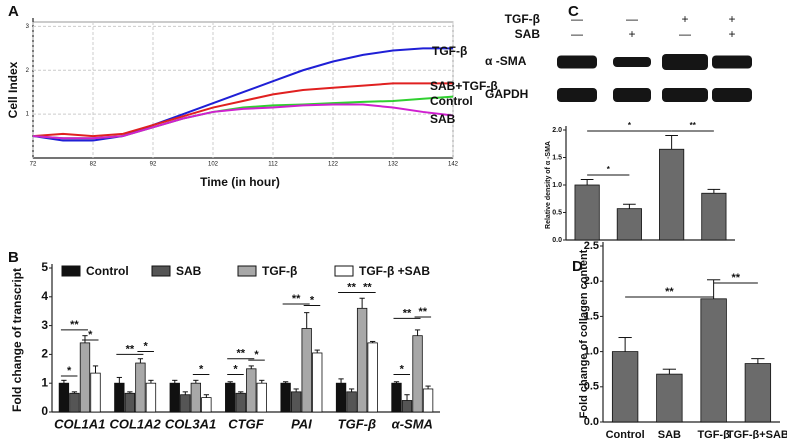  I want to click on panel-letter: C, so click(573, 11).